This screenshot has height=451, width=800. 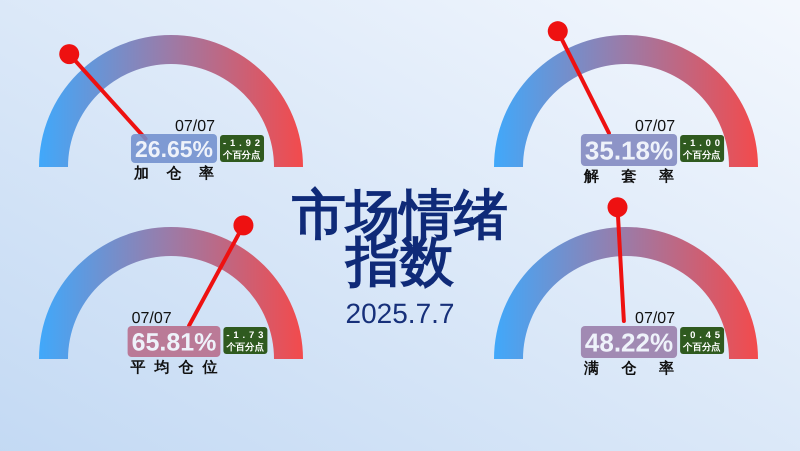 I want to click on text: -1.00, so click(x=701, y=143).